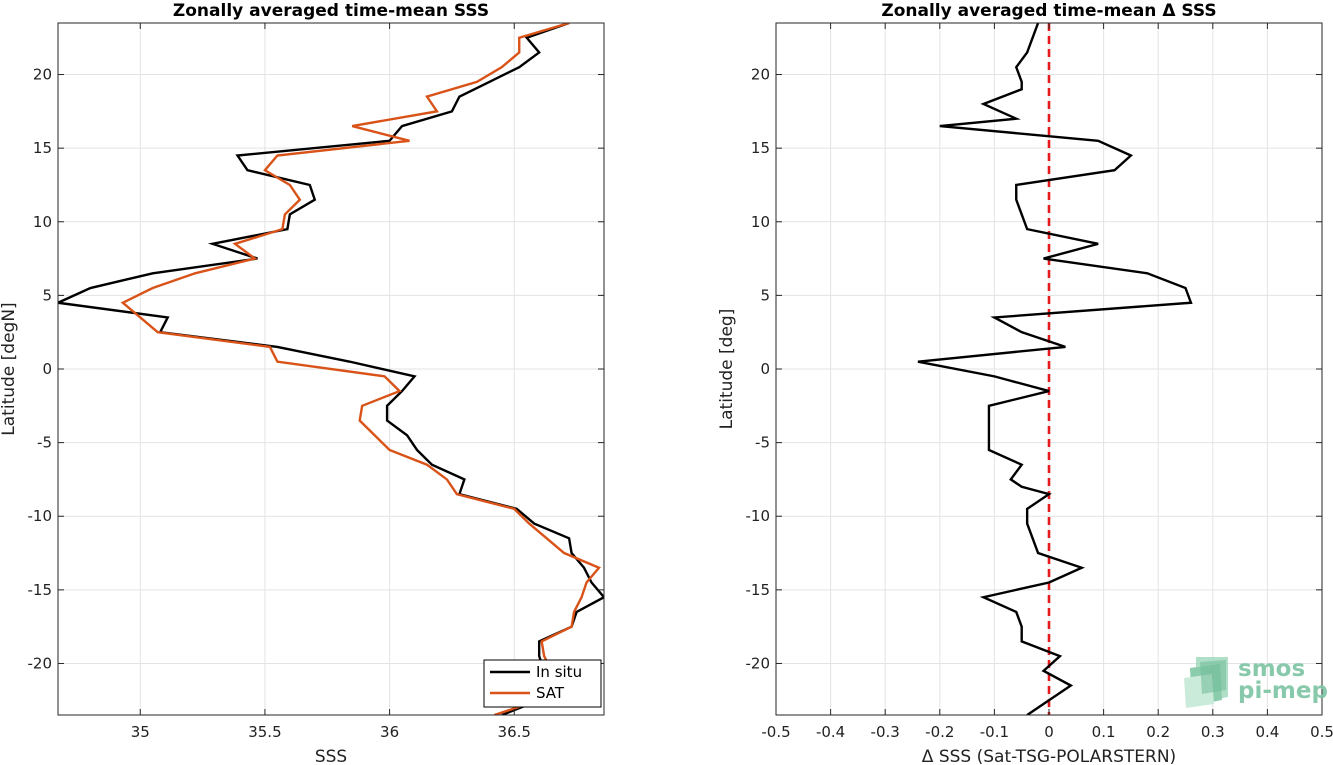  Describe the element at coordinates (1267, 732) in the screenshot. I see `x-tick-label: 0.4` at that location.